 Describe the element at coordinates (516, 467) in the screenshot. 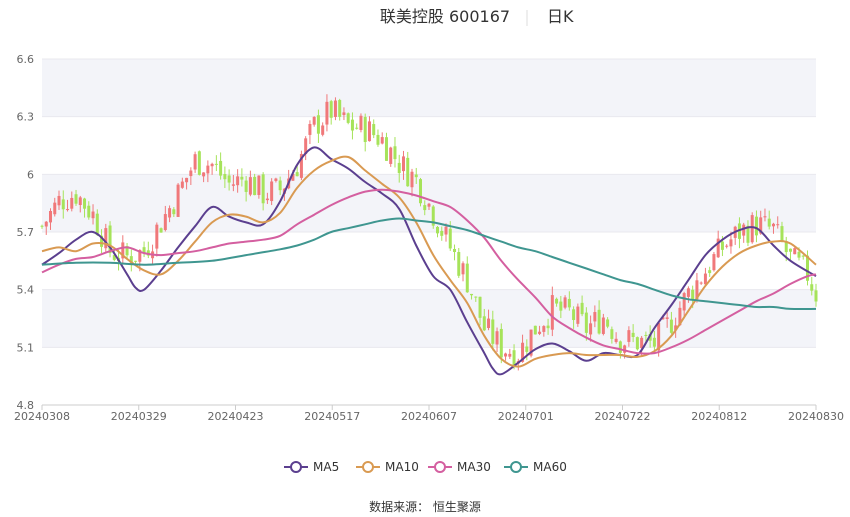

I see `legend-marker-ma60` at that location.